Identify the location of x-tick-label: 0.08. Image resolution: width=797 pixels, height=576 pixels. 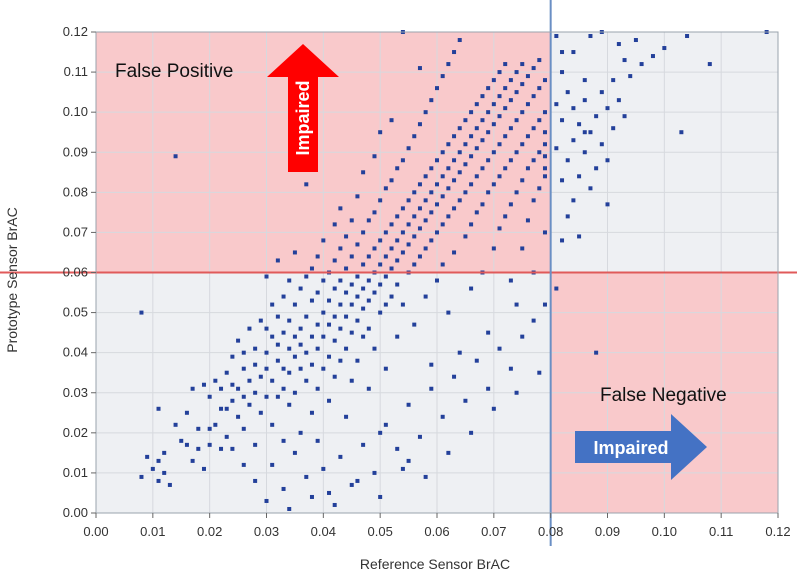
(550, 531).